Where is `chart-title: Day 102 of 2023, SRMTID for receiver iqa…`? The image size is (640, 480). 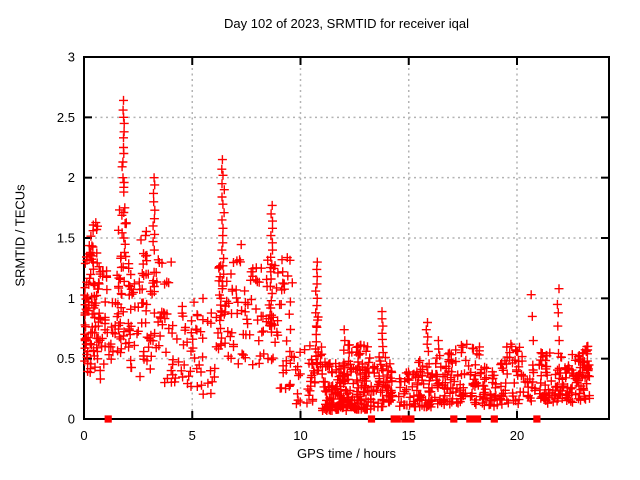
chart-title: Day 102 of 2023, SRMTID for receiver iqa… is located at coordinates (346, 23).